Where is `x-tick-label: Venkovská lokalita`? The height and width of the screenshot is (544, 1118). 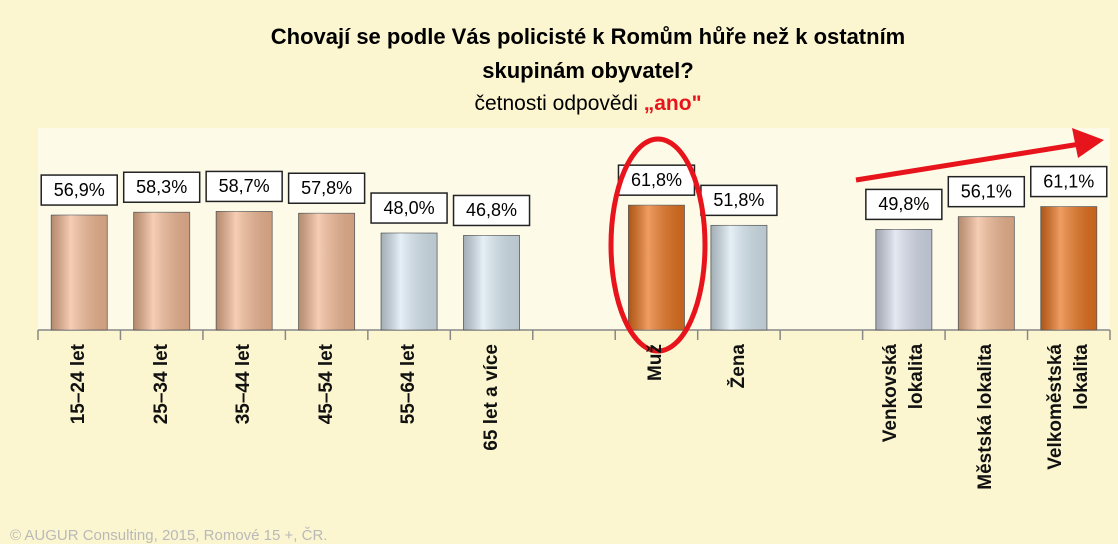
x-tick-label: Venkovská lokalita is located at coordinates (903, 393).